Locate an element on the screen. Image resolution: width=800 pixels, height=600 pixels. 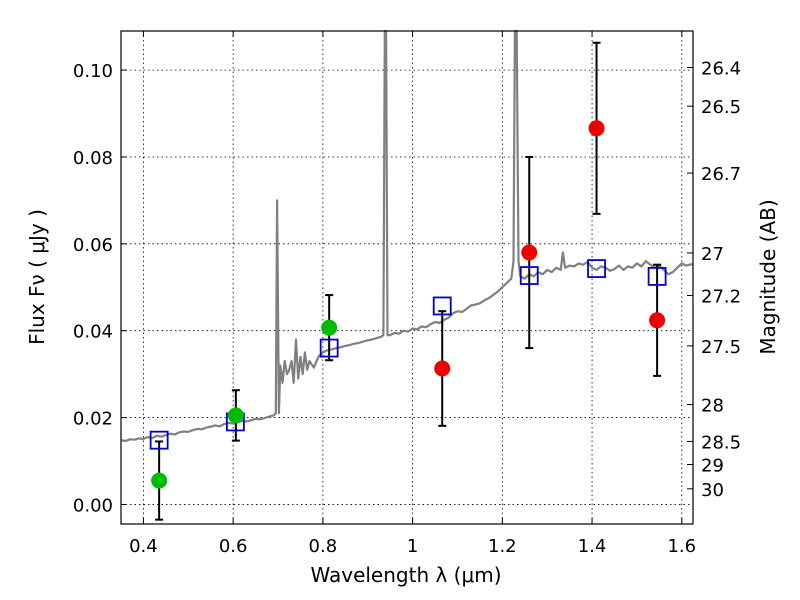
mag-tick-label: 28 is located at coordinates (712, 406).